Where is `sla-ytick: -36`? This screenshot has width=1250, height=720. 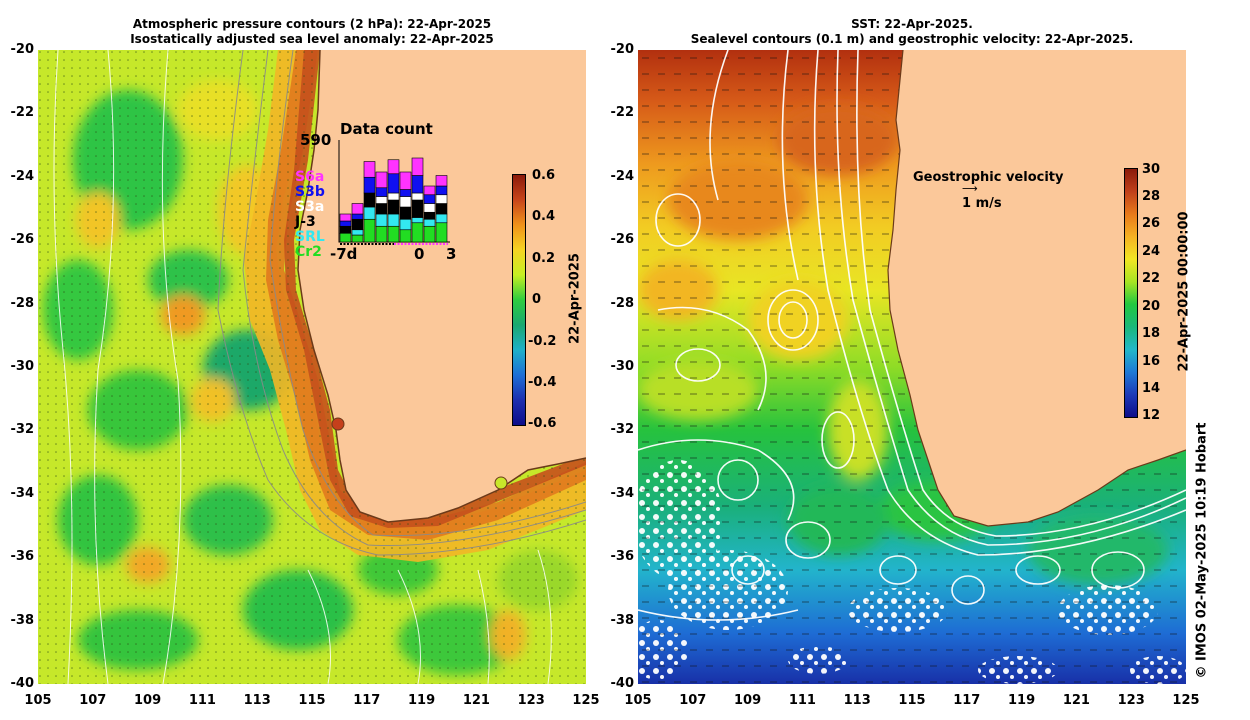 sla-ytick: -36 is located at coordinates (22, 557).